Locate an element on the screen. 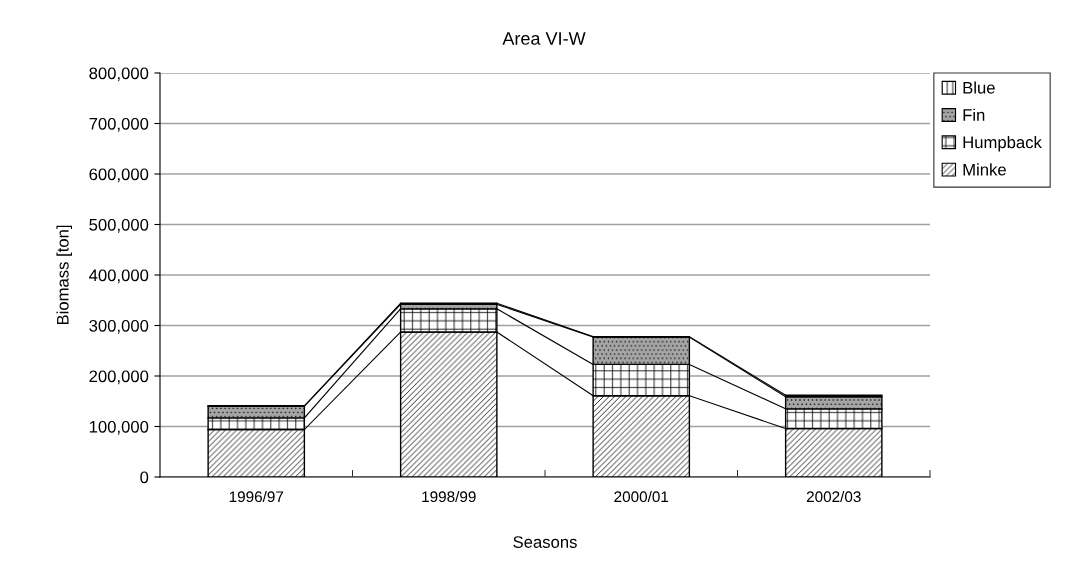  chart-title: Area VI-W is located at coordinates (544, 38).